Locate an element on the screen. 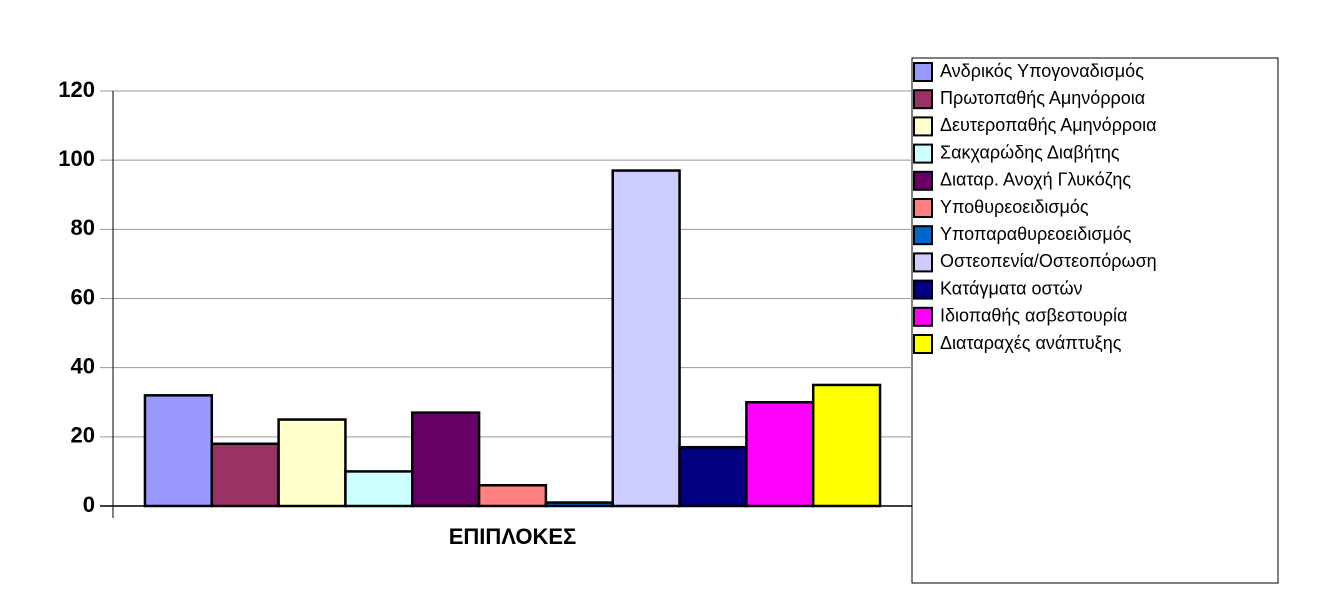 The height and width of the screenshot is (597, 1337). y-tick-label: 20 is located at coordinates (83, 435).